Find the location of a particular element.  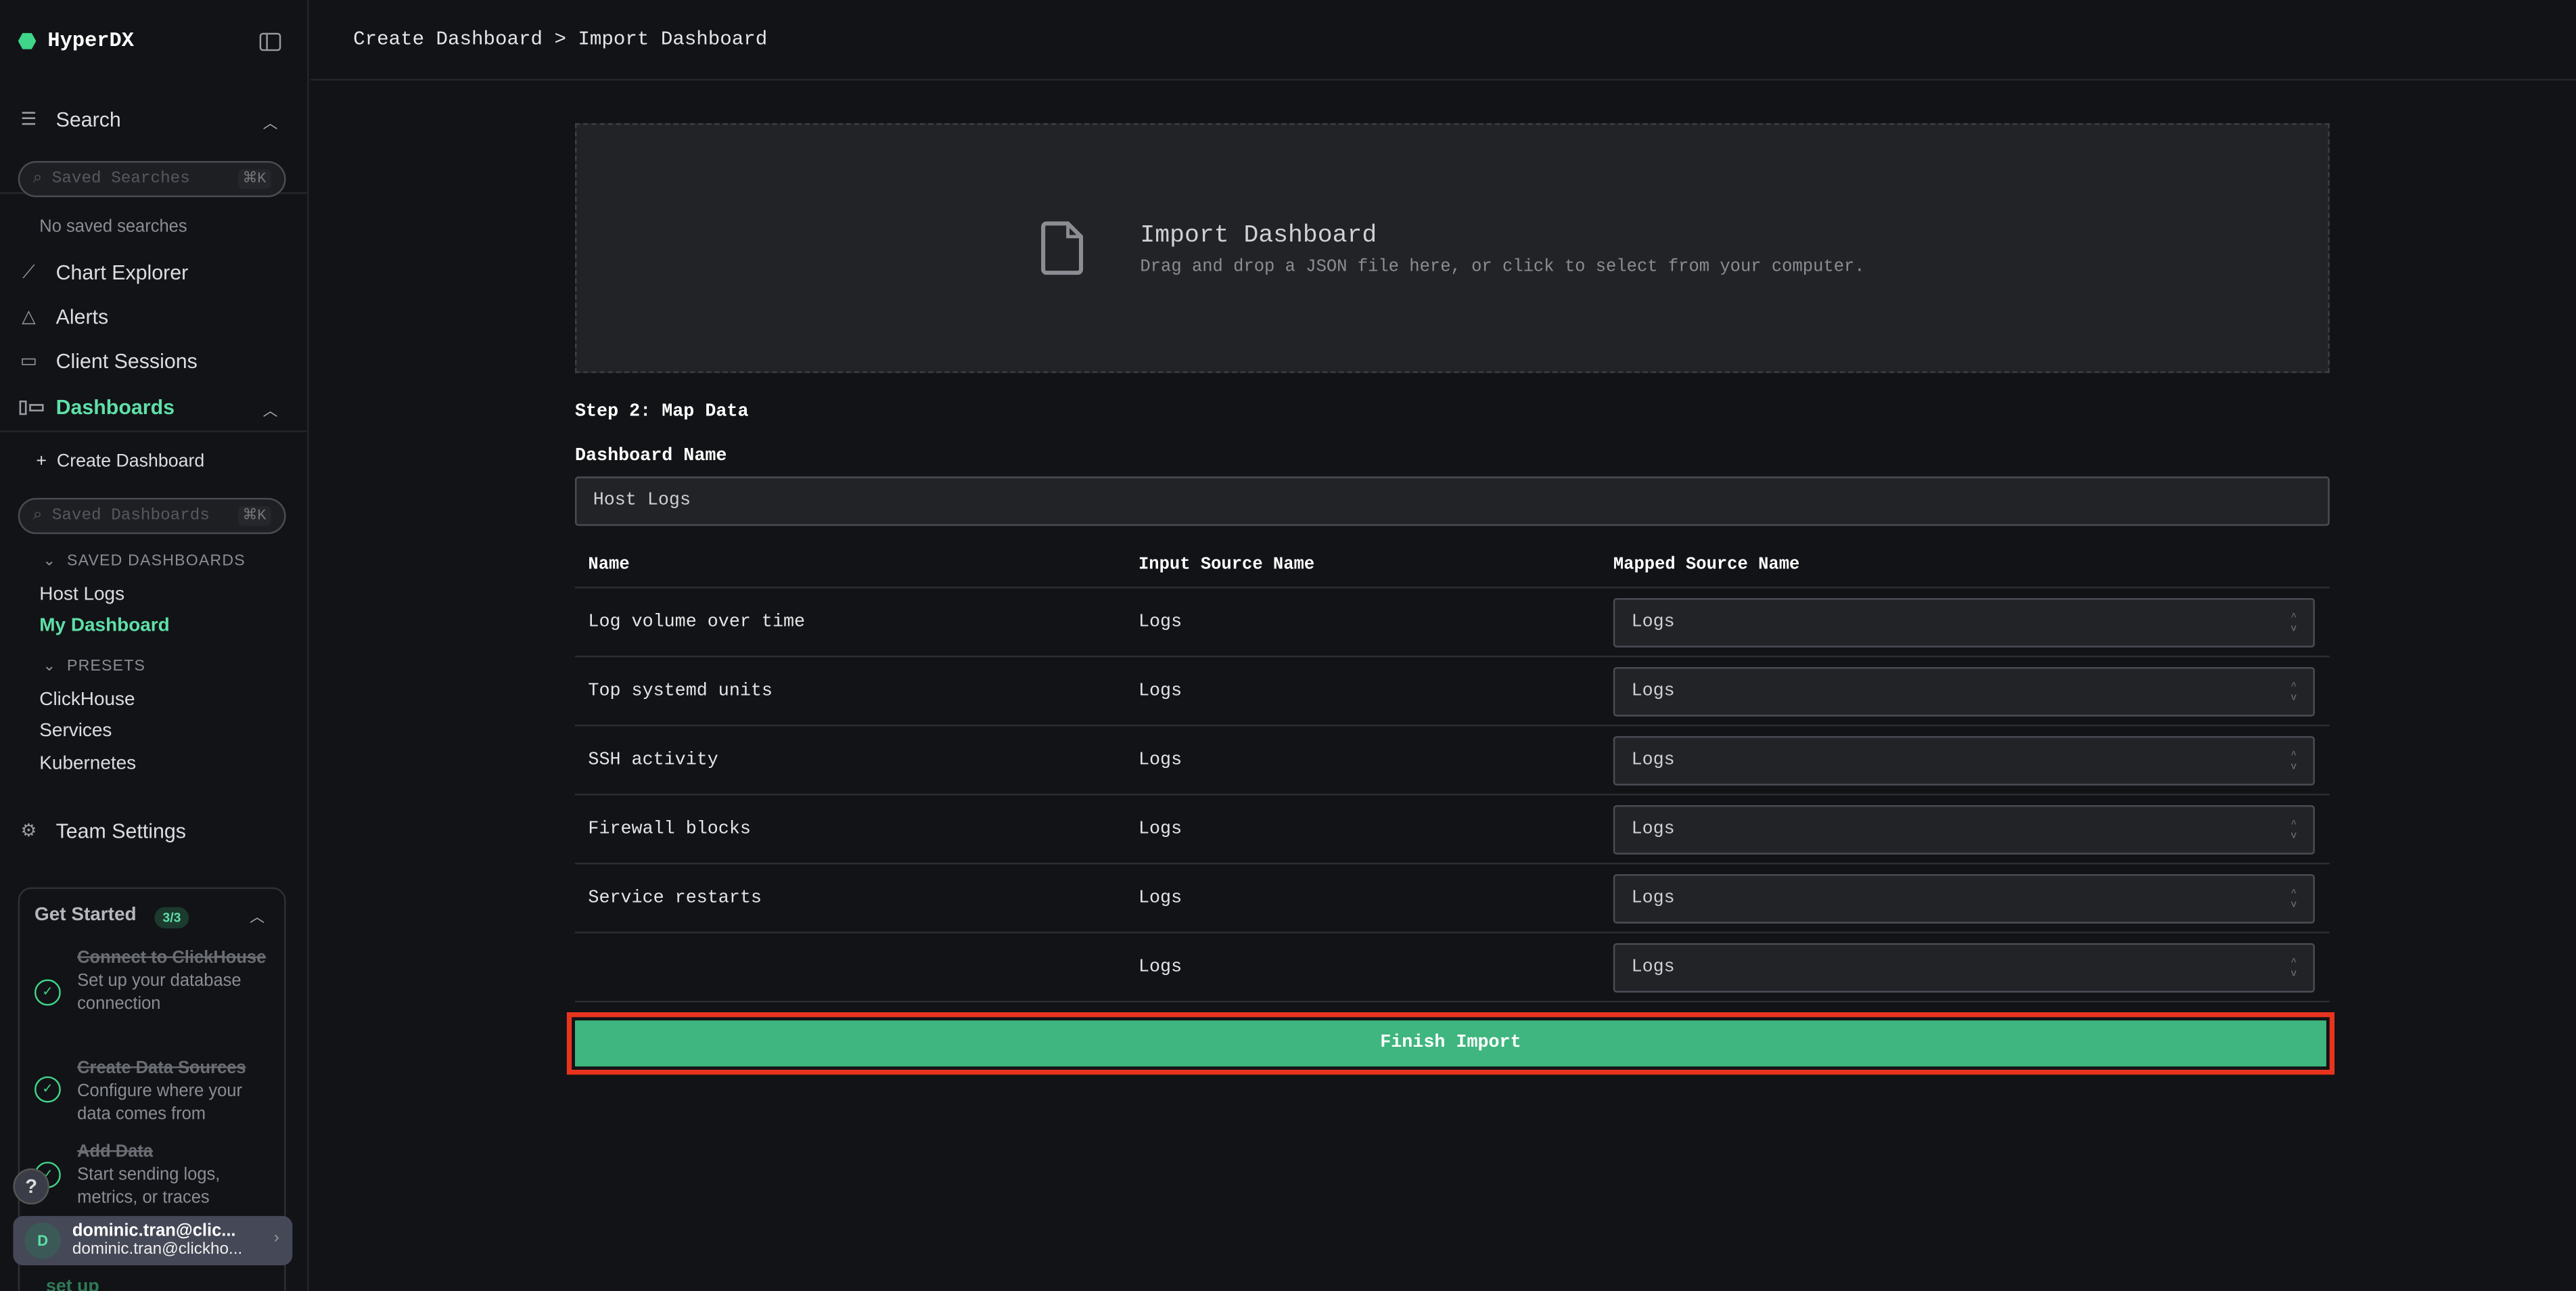

nav-client-sessions: ▭ Client Sessions is located at coordinates (108, 361).